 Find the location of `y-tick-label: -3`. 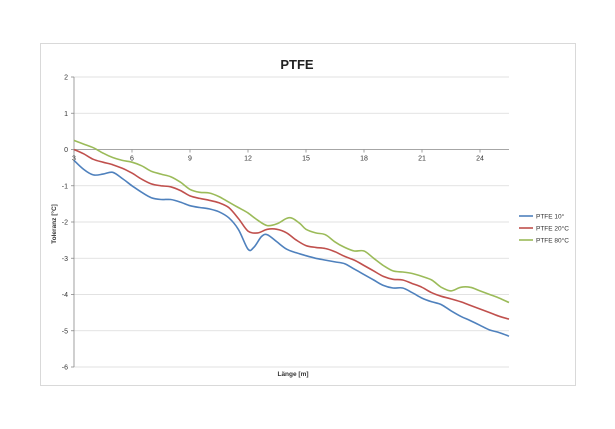

y-tick-label: -3 is located at coordinates (65, 259).